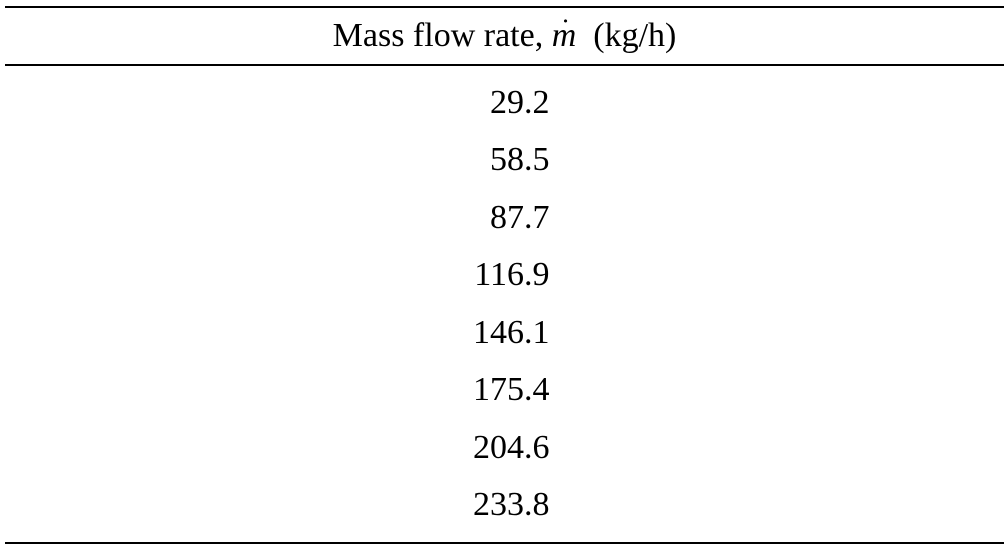  I want to click on table-cell: 58.5, so click(520, 160).